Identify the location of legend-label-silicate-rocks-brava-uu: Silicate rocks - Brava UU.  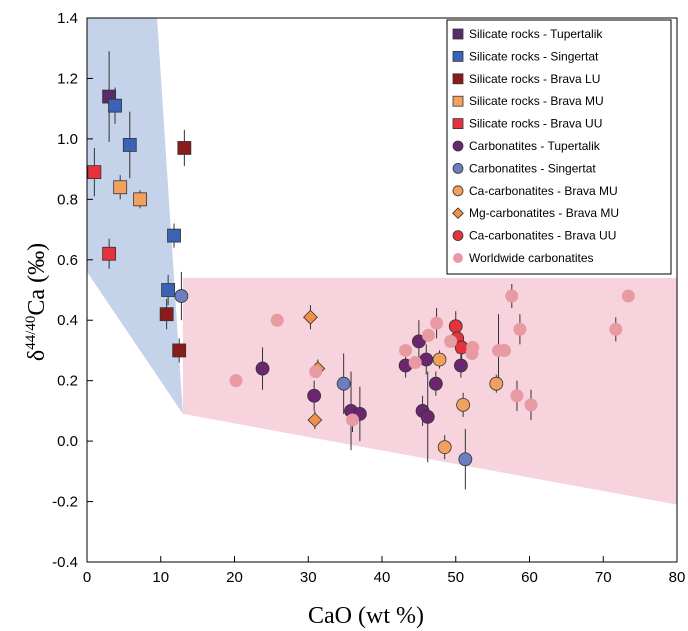
(535, 124).